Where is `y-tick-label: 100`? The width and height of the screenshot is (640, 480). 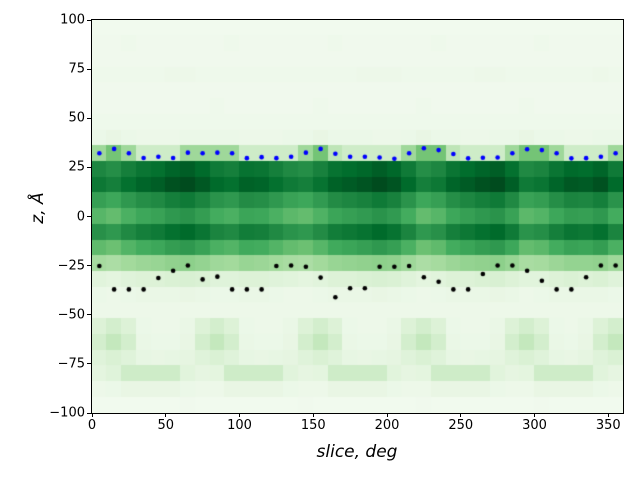
y-tick-label: 100 is located at coordinates (72, 20).